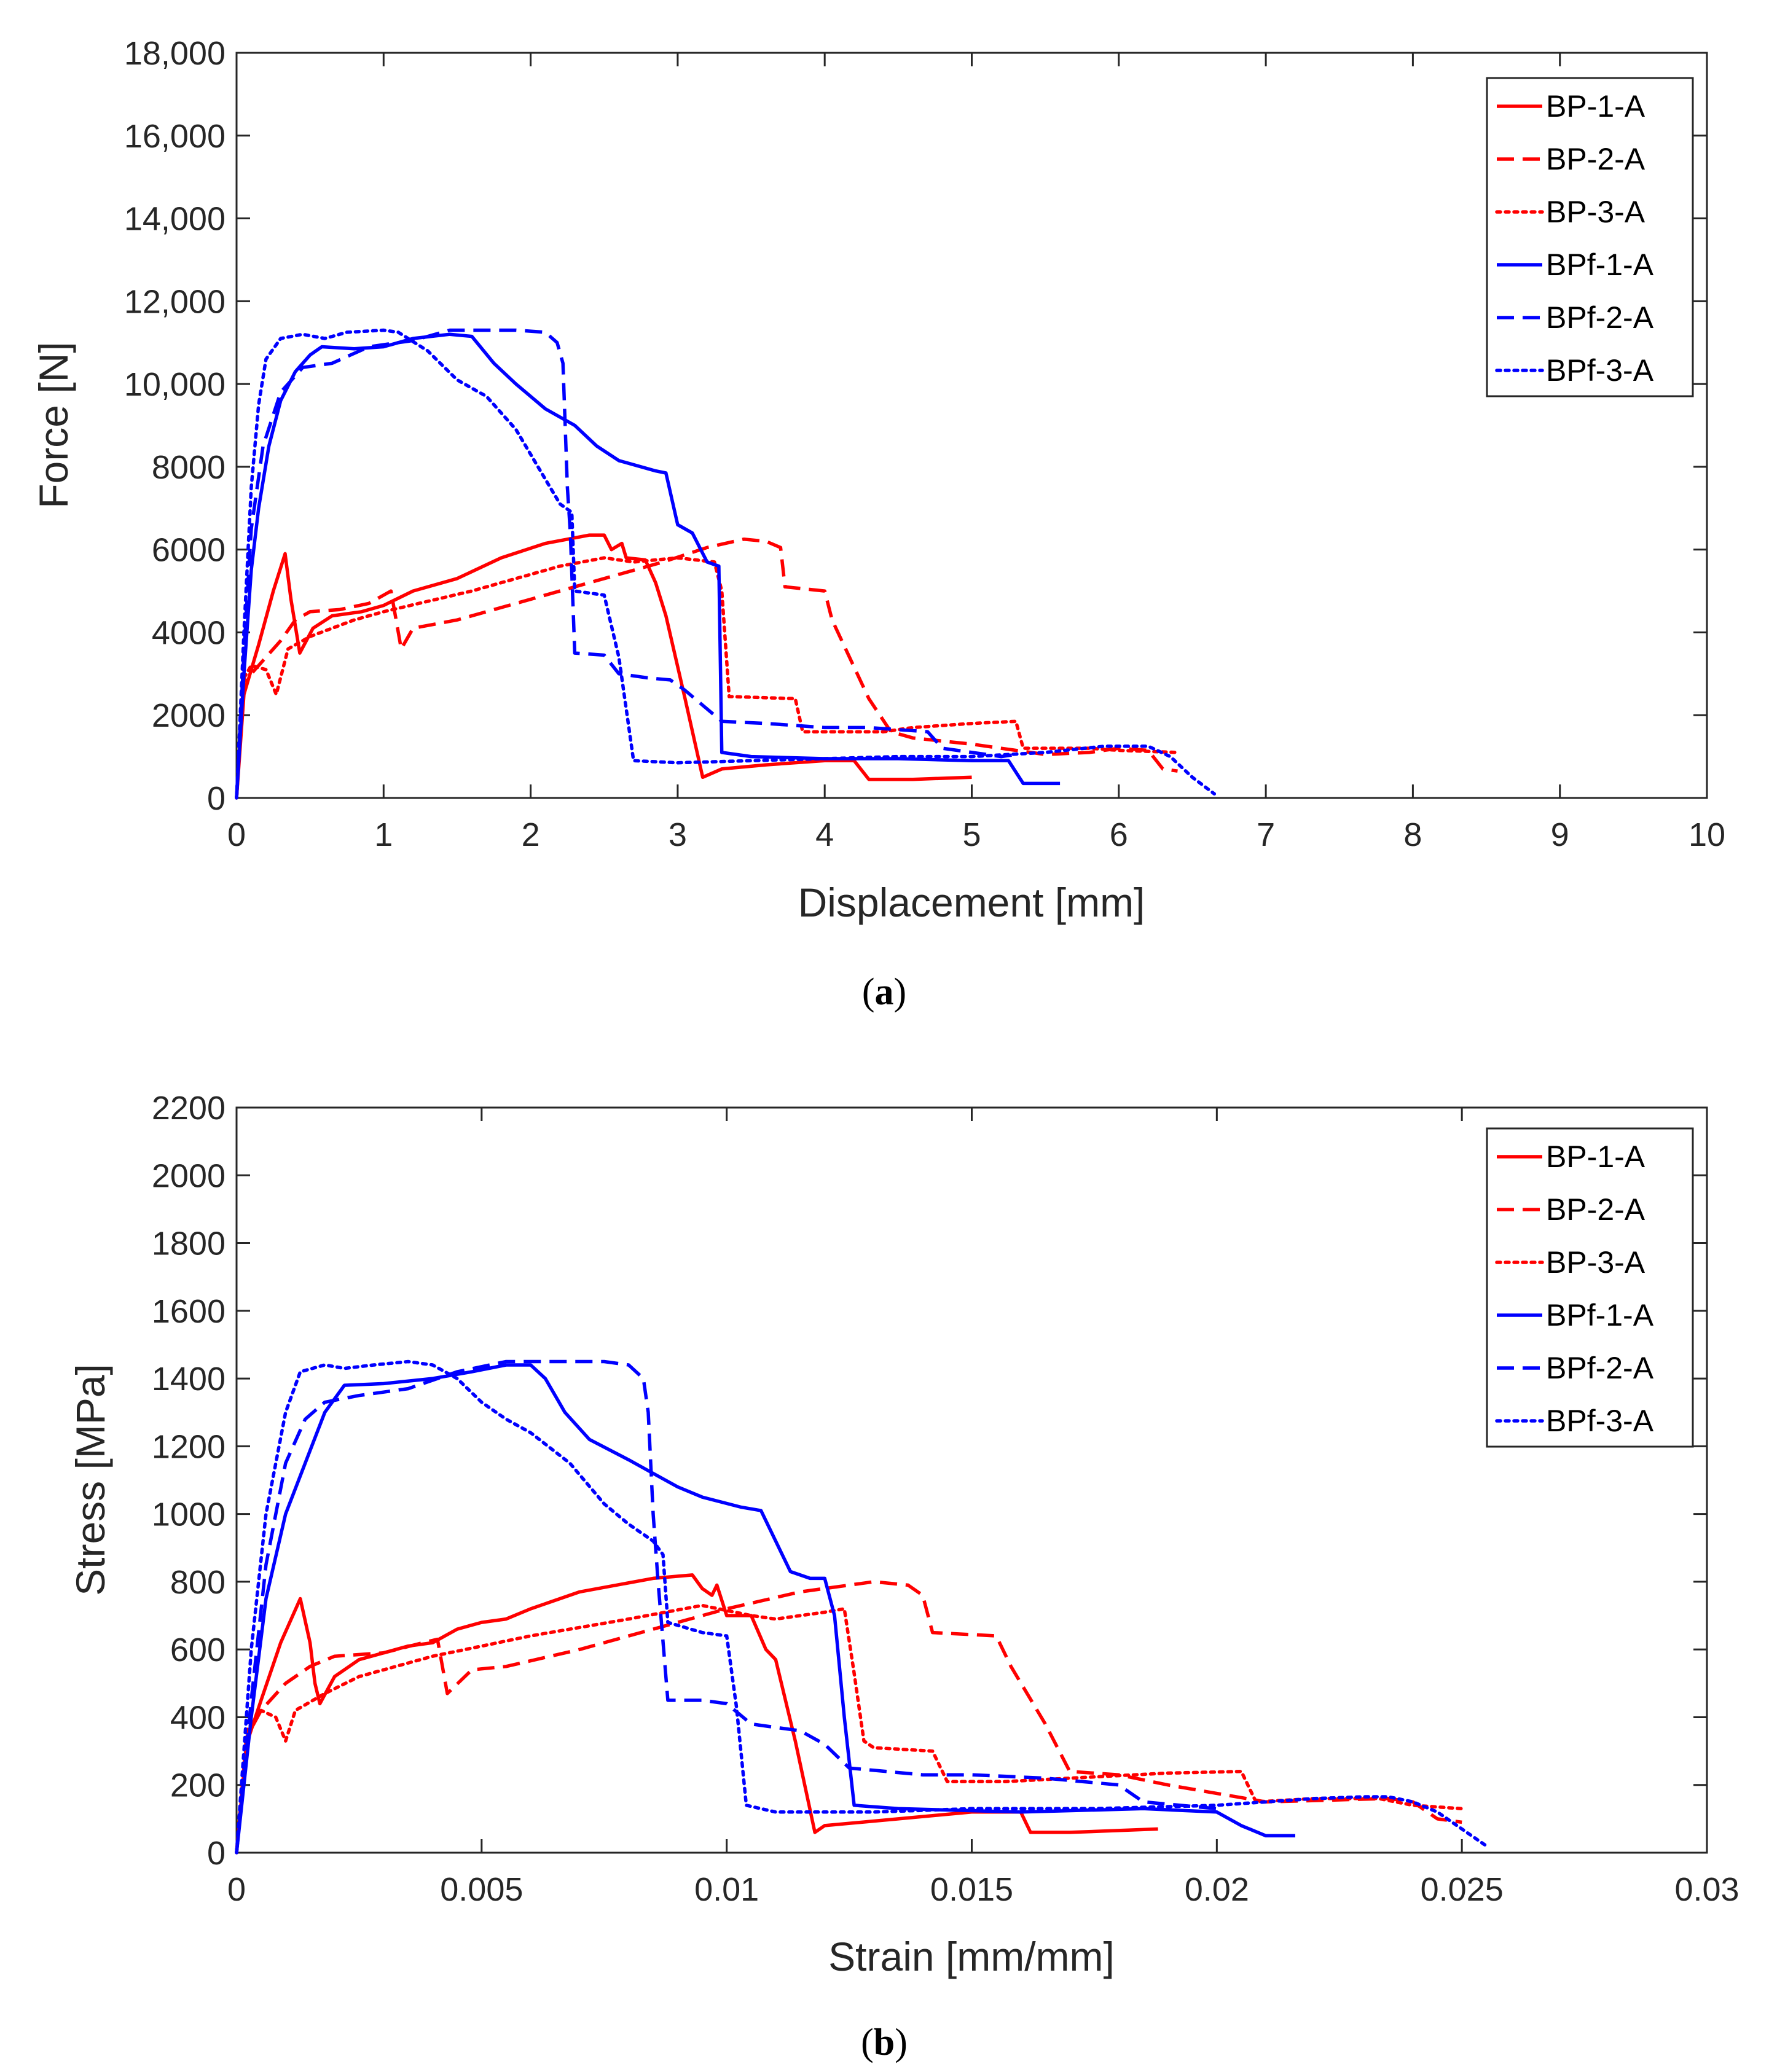 This screenshot has width=1769, height=2072. What do you see at coordinates (189, 1244) in the screenshot?
I see `y-tick-label: 1800` at bounding box center [189, 1244].